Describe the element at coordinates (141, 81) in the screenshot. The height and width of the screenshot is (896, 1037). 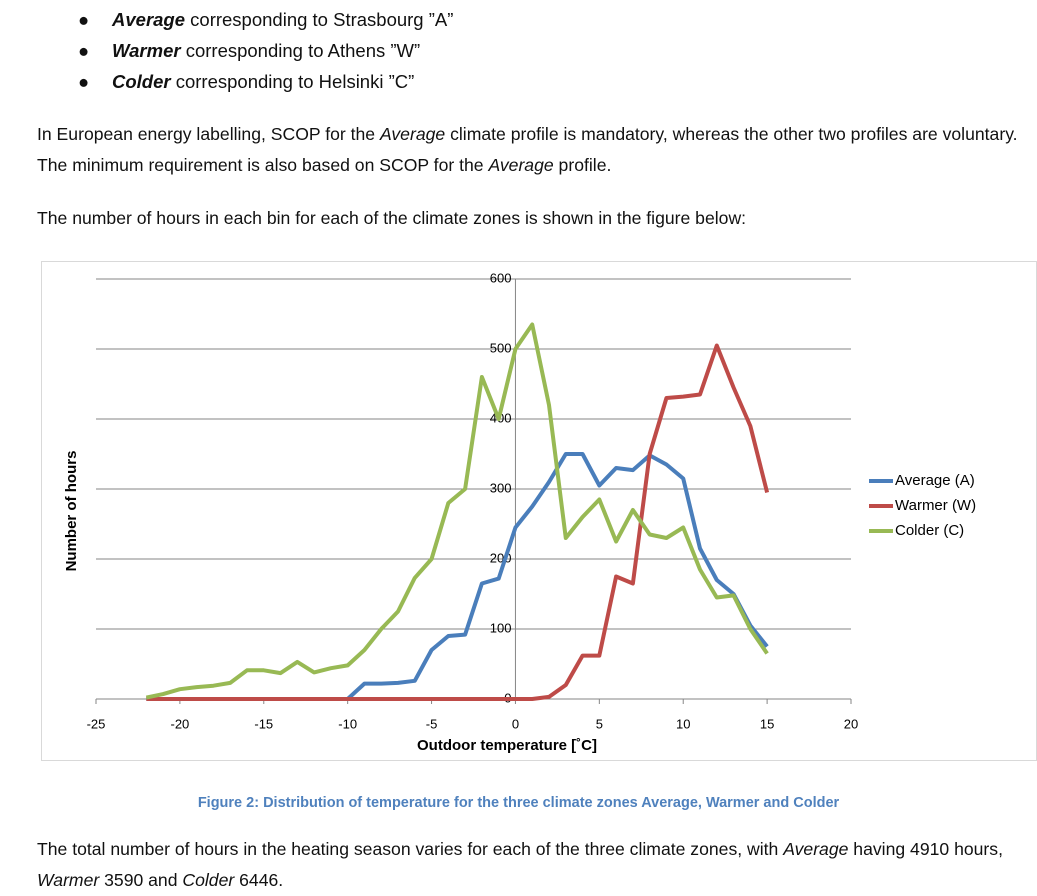
I see `term: Colder` at that location.